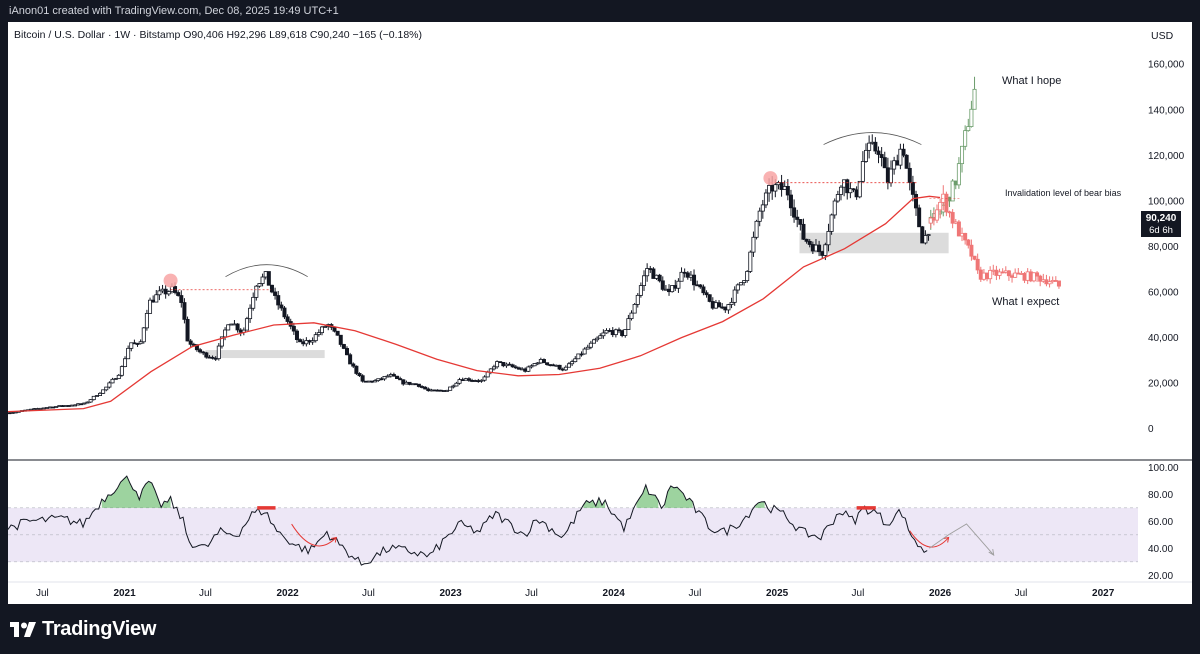  Describe the element at coordinates (334, 539) in the screenshot. I see `rsi-arrowhead` at that location.